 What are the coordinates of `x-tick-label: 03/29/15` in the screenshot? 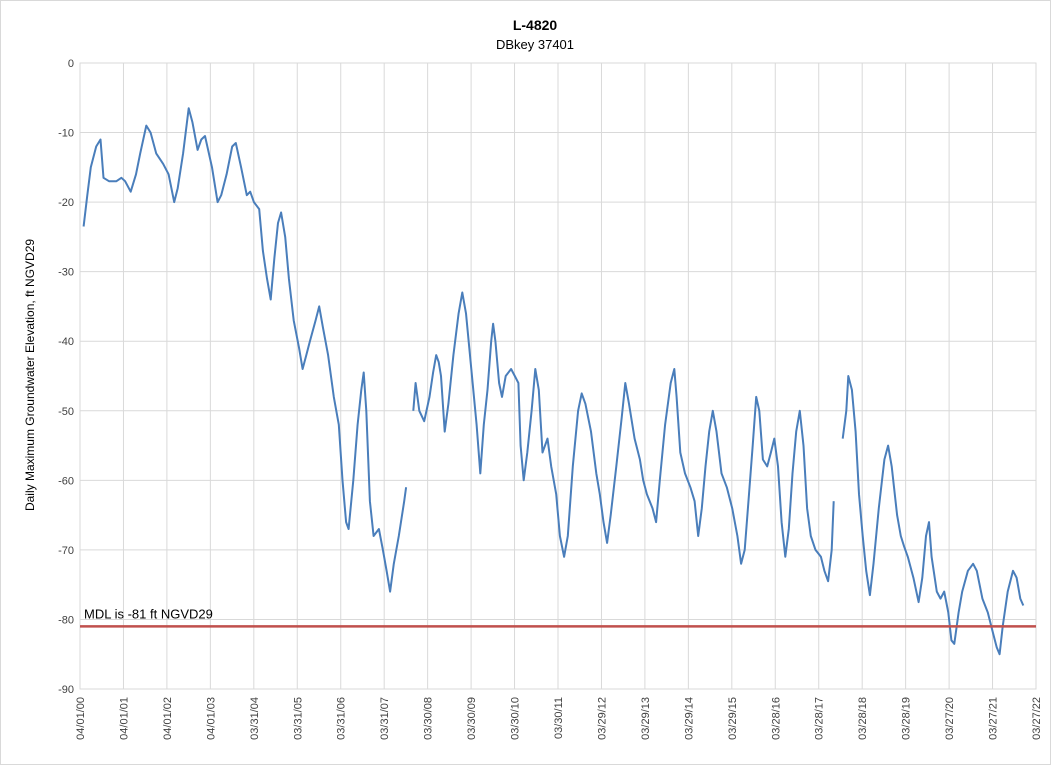 It's located at (733, 718).